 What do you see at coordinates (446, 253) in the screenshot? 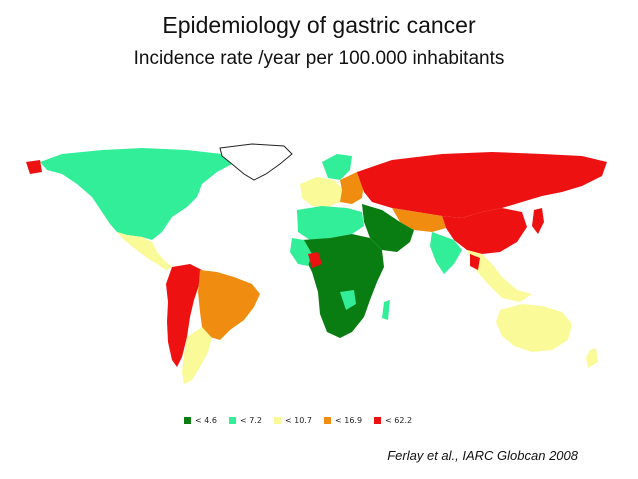
I see `region-india` at bounding box center [446, 253].